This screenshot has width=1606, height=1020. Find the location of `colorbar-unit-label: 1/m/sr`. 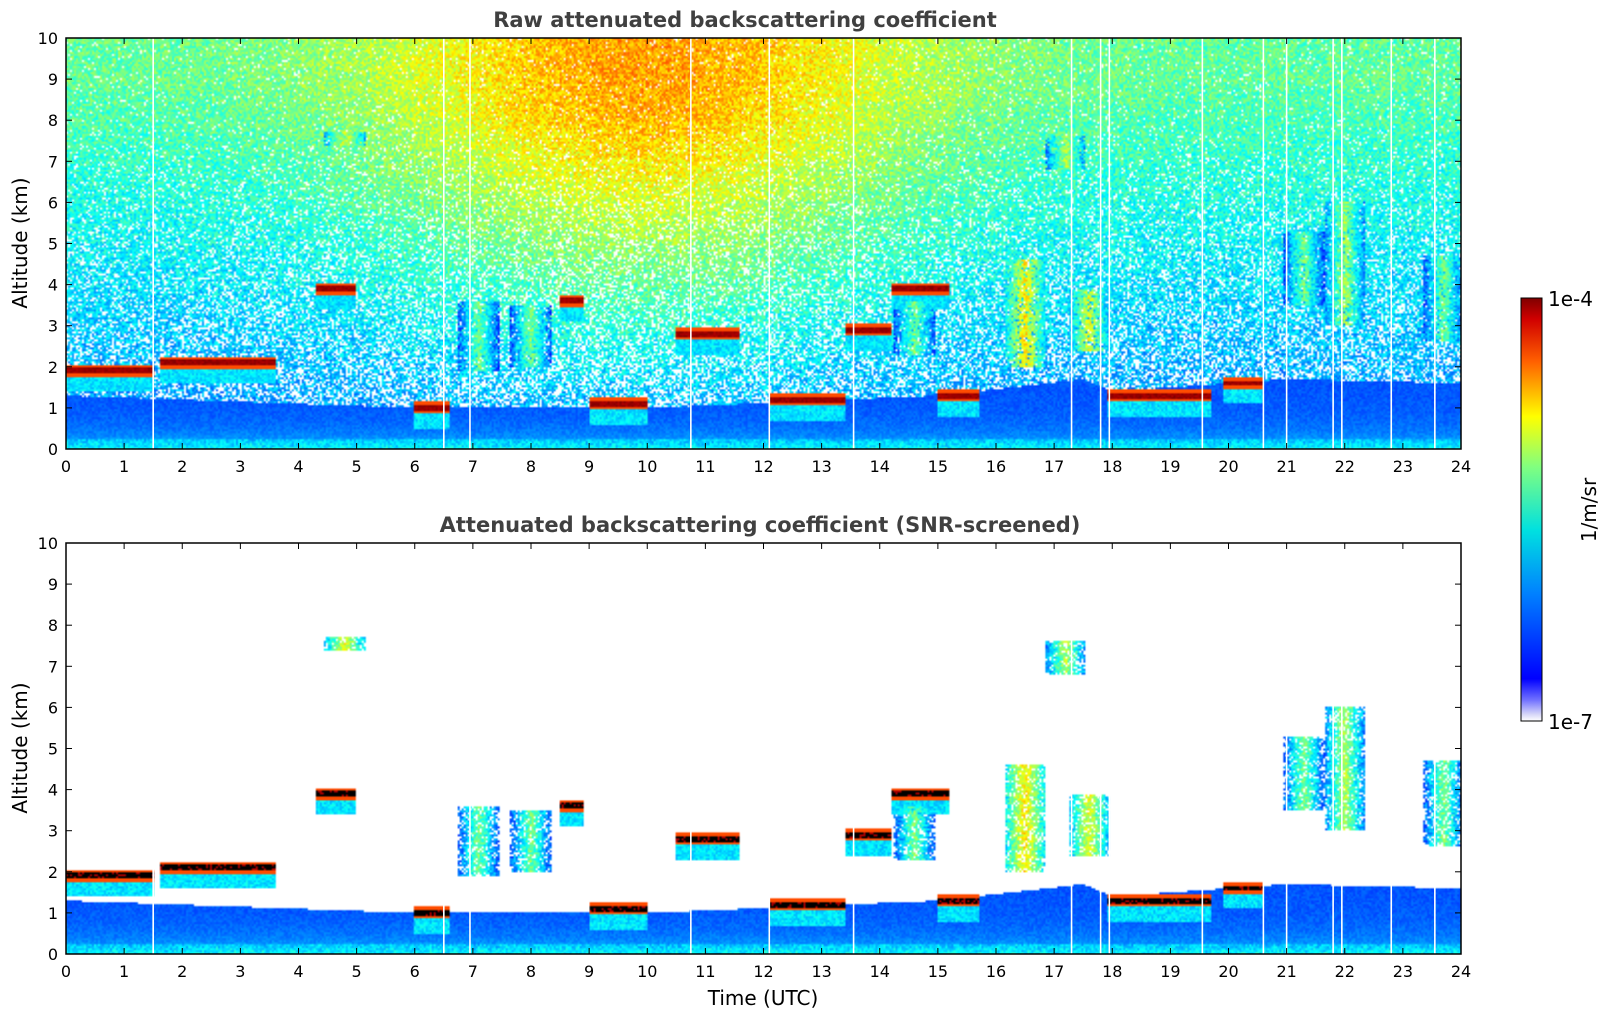

colorbar-unit-label: 1/m/sr is located at coordinates (1589, 509).